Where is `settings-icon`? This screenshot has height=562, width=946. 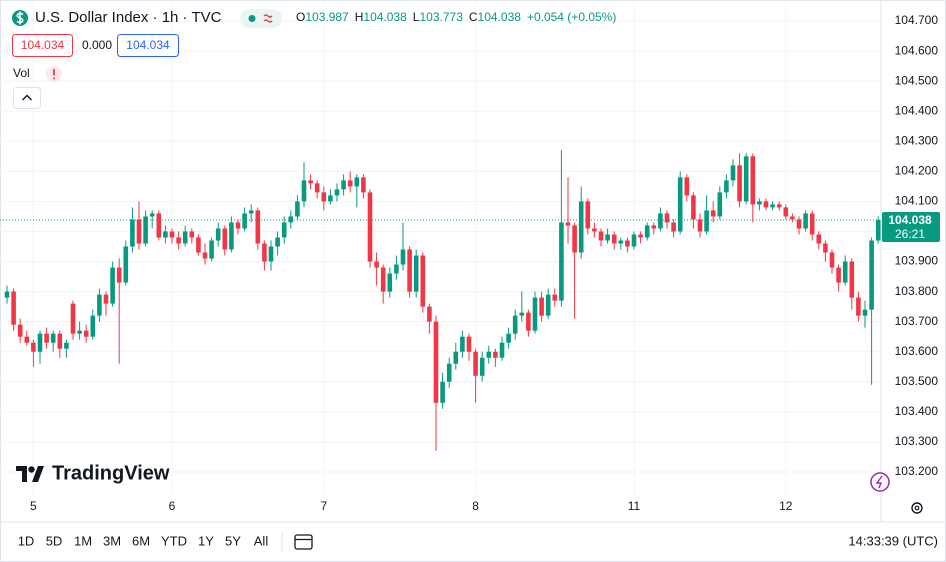 settings-icon is located at coordinates (917, 508).